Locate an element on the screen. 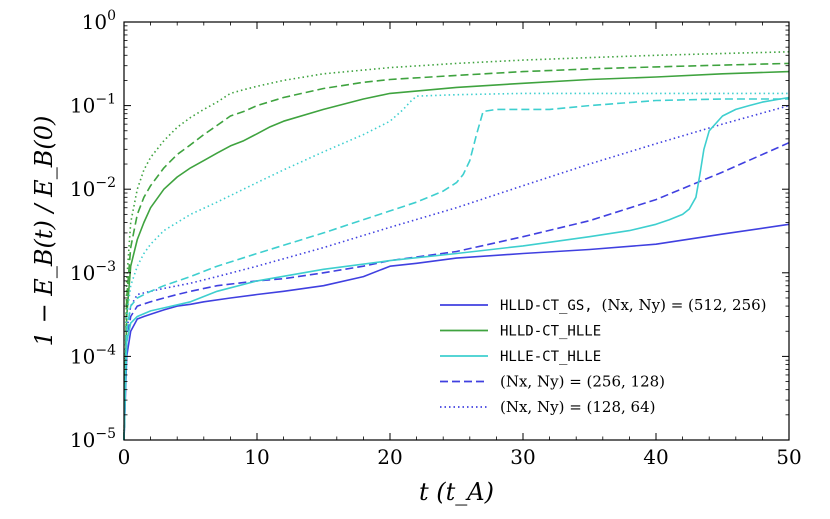  x-tick-label: 50 is located at coordinates (788, 457).